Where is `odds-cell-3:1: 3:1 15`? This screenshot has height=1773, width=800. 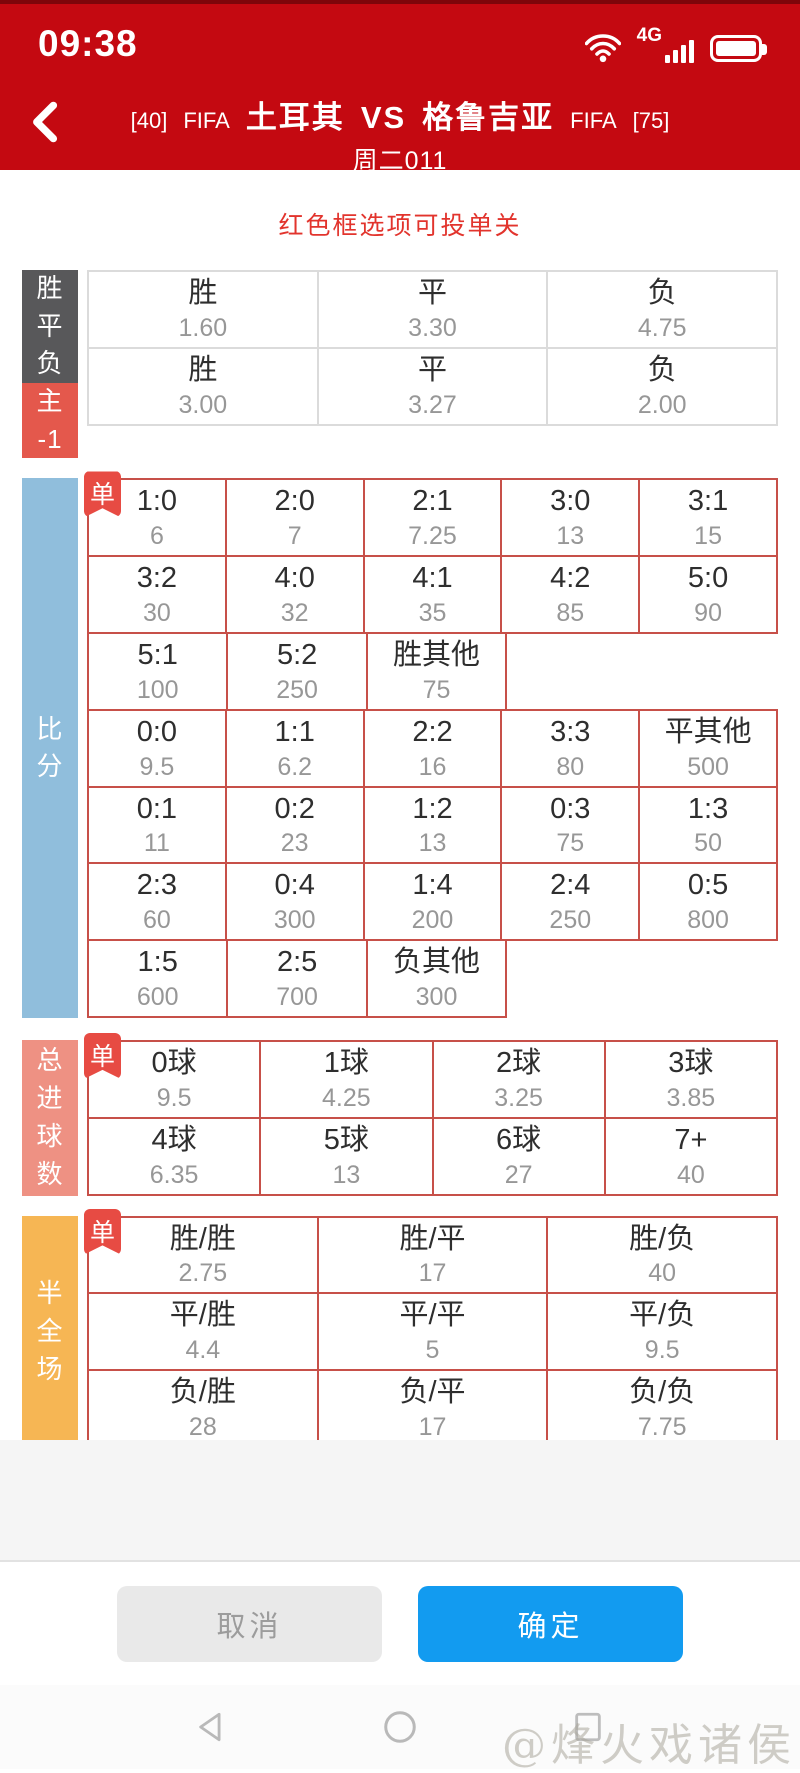 odds-cell-3:1: 3:1 15 is located at coordinates (708, 518).